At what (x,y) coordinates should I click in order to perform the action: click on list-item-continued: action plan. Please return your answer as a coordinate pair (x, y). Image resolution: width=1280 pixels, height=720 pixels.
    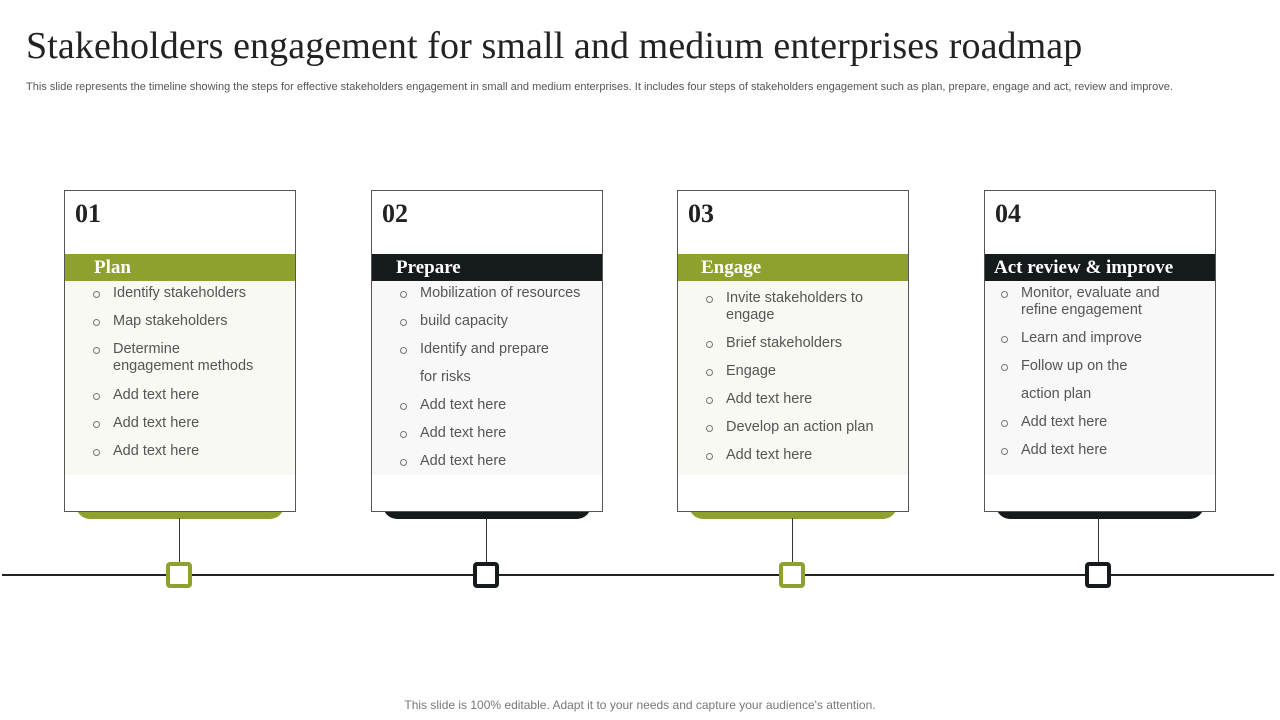
    Looking at the image, I should click on (1056, 394).